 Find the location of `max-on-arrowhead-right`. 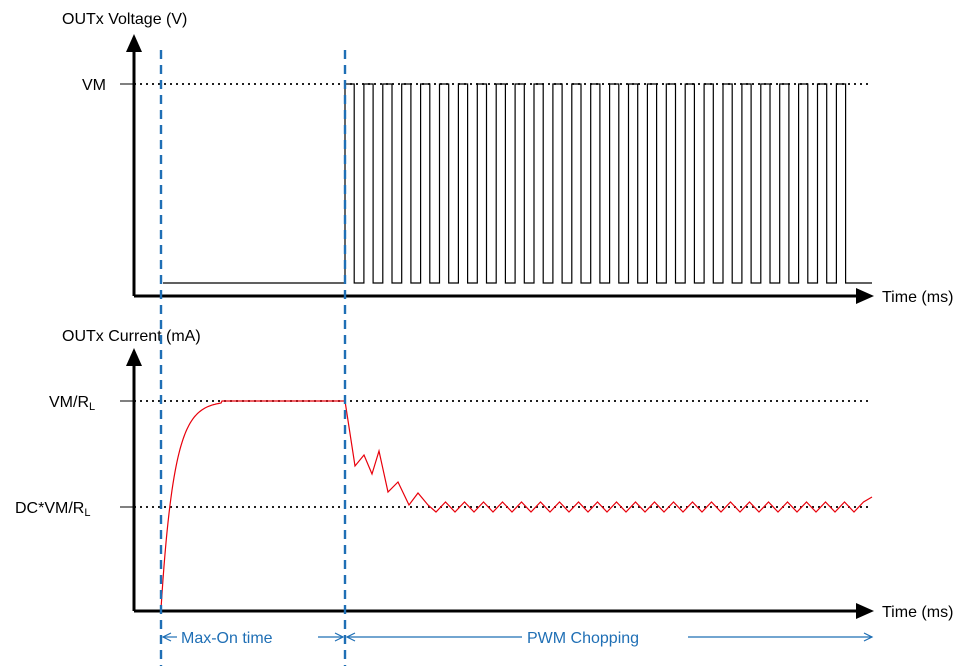

max-on-arrowhead-right is located at coordinates (339, 637).